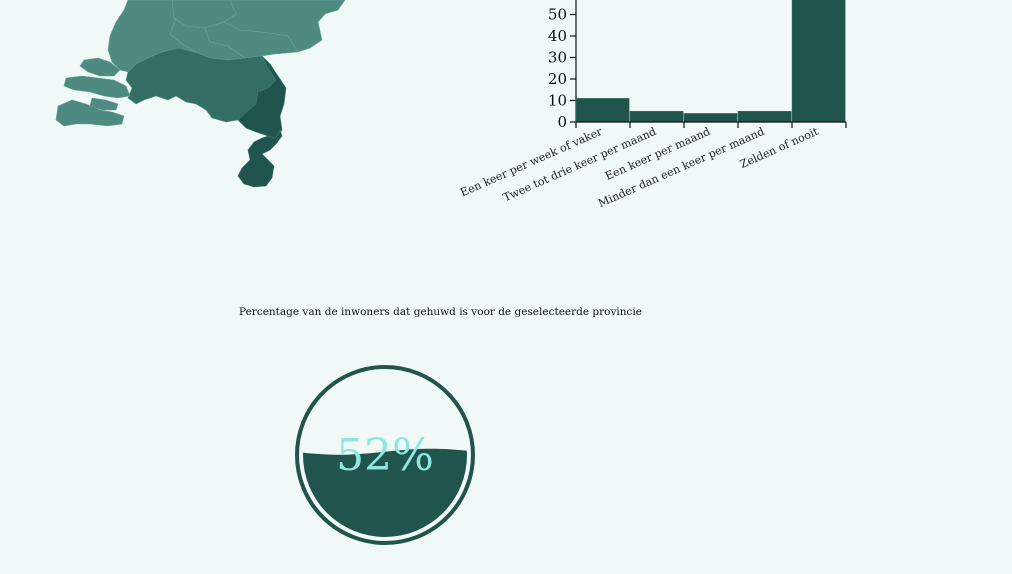  What do you see at coordinates (557, 36) in the screenshot?
I see `y-tick-label: 40` at bounding box center [557, 36].